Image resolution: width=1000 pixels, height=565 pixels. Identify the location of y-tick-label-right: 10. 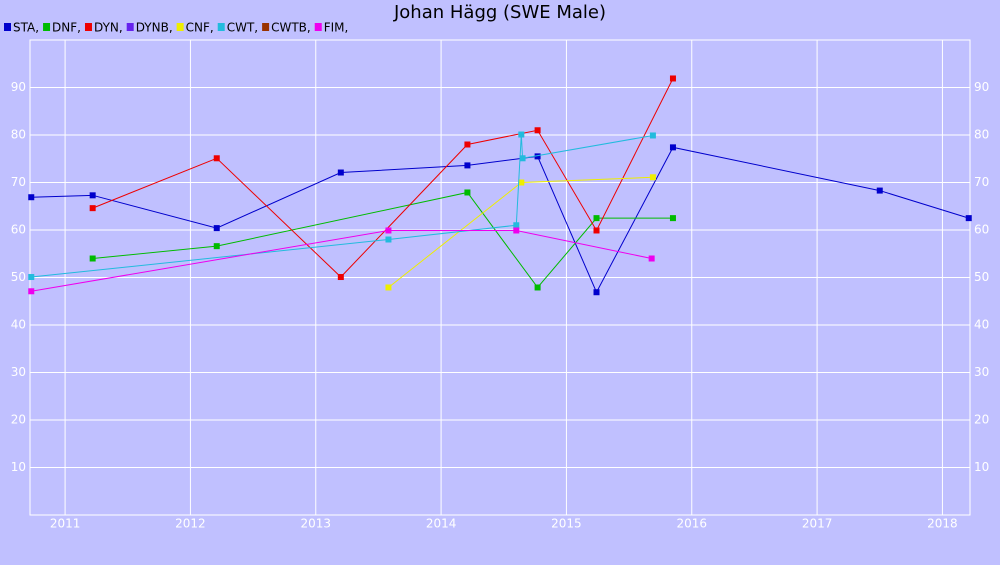
(981, 467).